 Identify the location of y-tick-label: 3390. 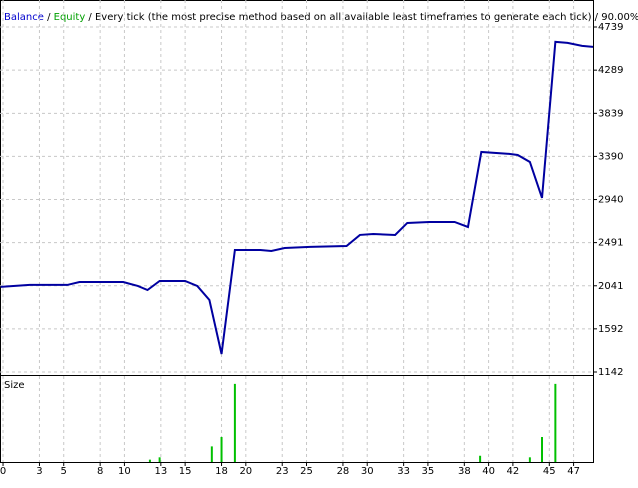
(610, 156).